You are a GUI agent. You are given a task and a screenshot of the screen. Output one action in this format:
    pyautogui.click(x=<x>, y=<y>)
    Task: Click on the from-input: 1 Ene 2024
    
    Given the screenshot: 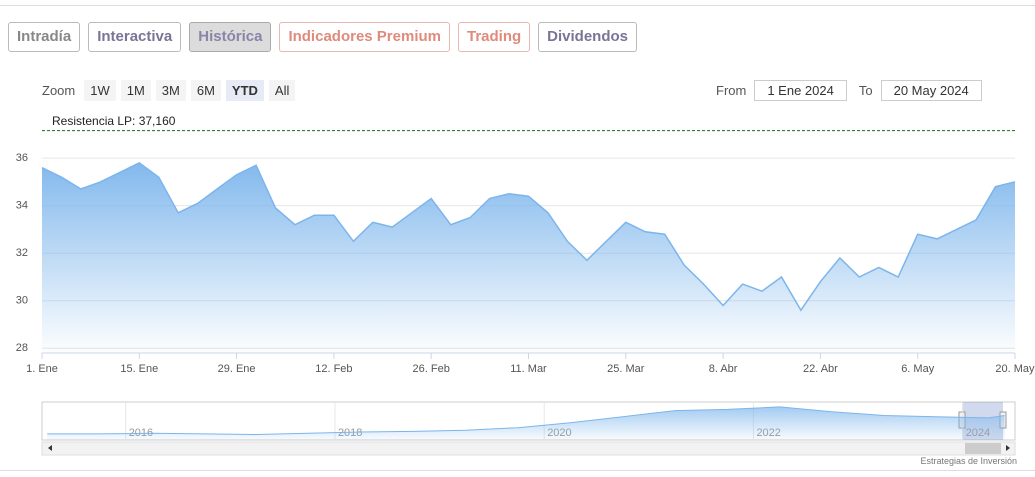 What is the action you would take?
    pyautogui.click(x=800, y=90)
    